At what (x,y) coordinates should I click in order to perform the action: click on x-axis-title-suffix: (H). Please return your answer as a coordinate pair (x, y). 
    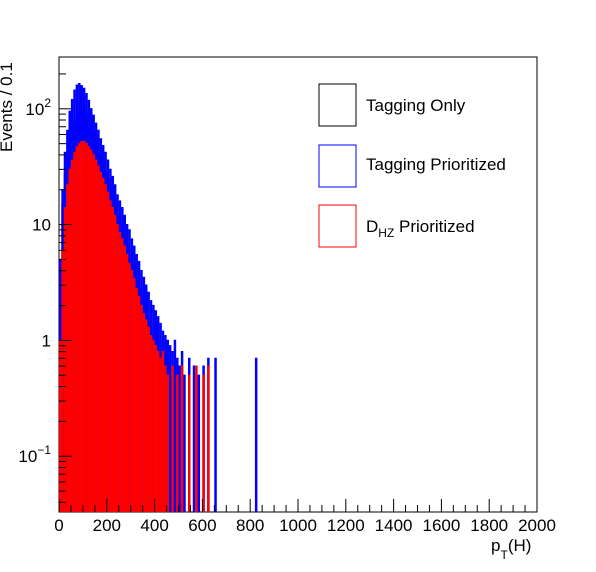
    Looking at the image, I should click on (520, 545).